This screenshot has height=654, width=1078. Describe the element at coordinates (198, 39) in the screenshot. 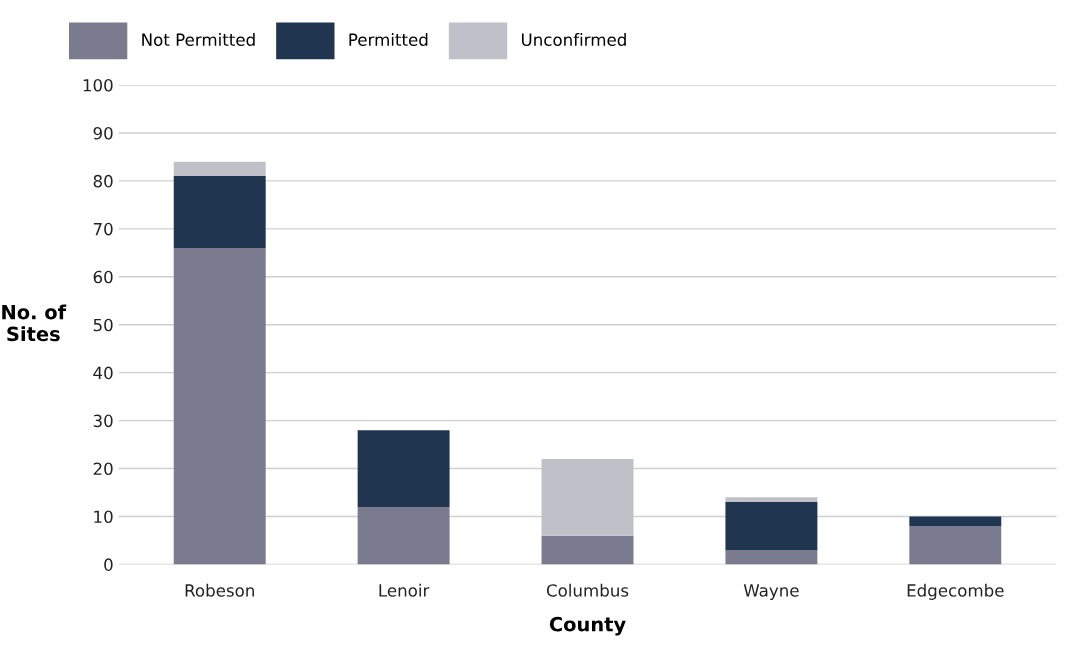

I see `legend-label: Not Permitted` at that location.